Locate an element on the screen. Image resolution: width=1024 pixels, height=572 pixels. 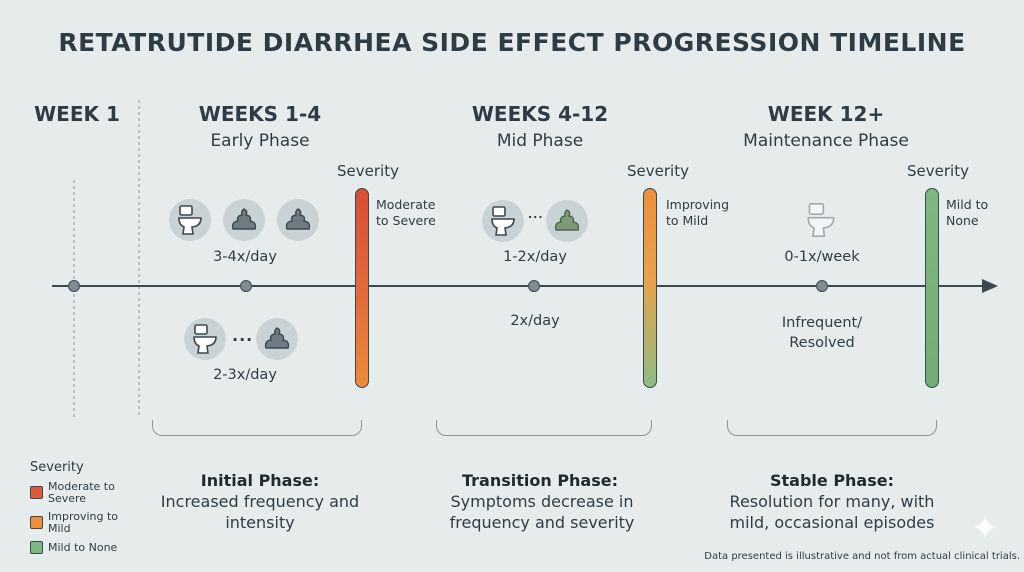
severity-heading-early: Severity is located at coordinates (368, 171).